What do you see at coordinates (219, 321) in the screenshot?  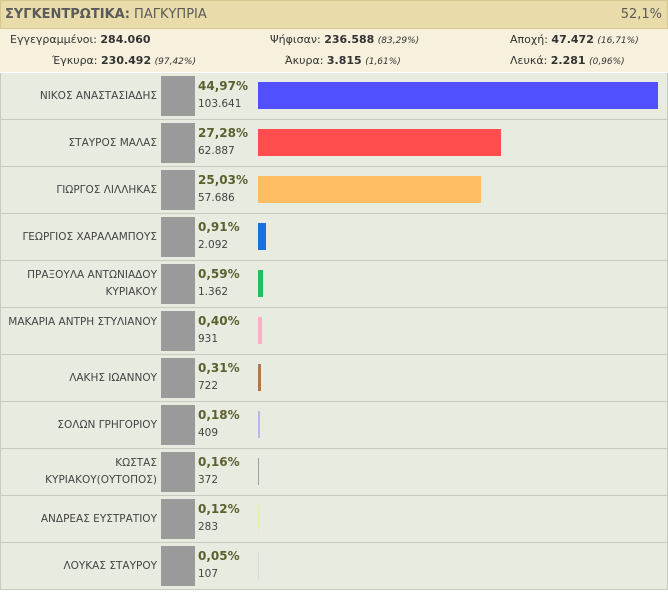 I see `percent: 0,40%` at bounding box center [219, 321].